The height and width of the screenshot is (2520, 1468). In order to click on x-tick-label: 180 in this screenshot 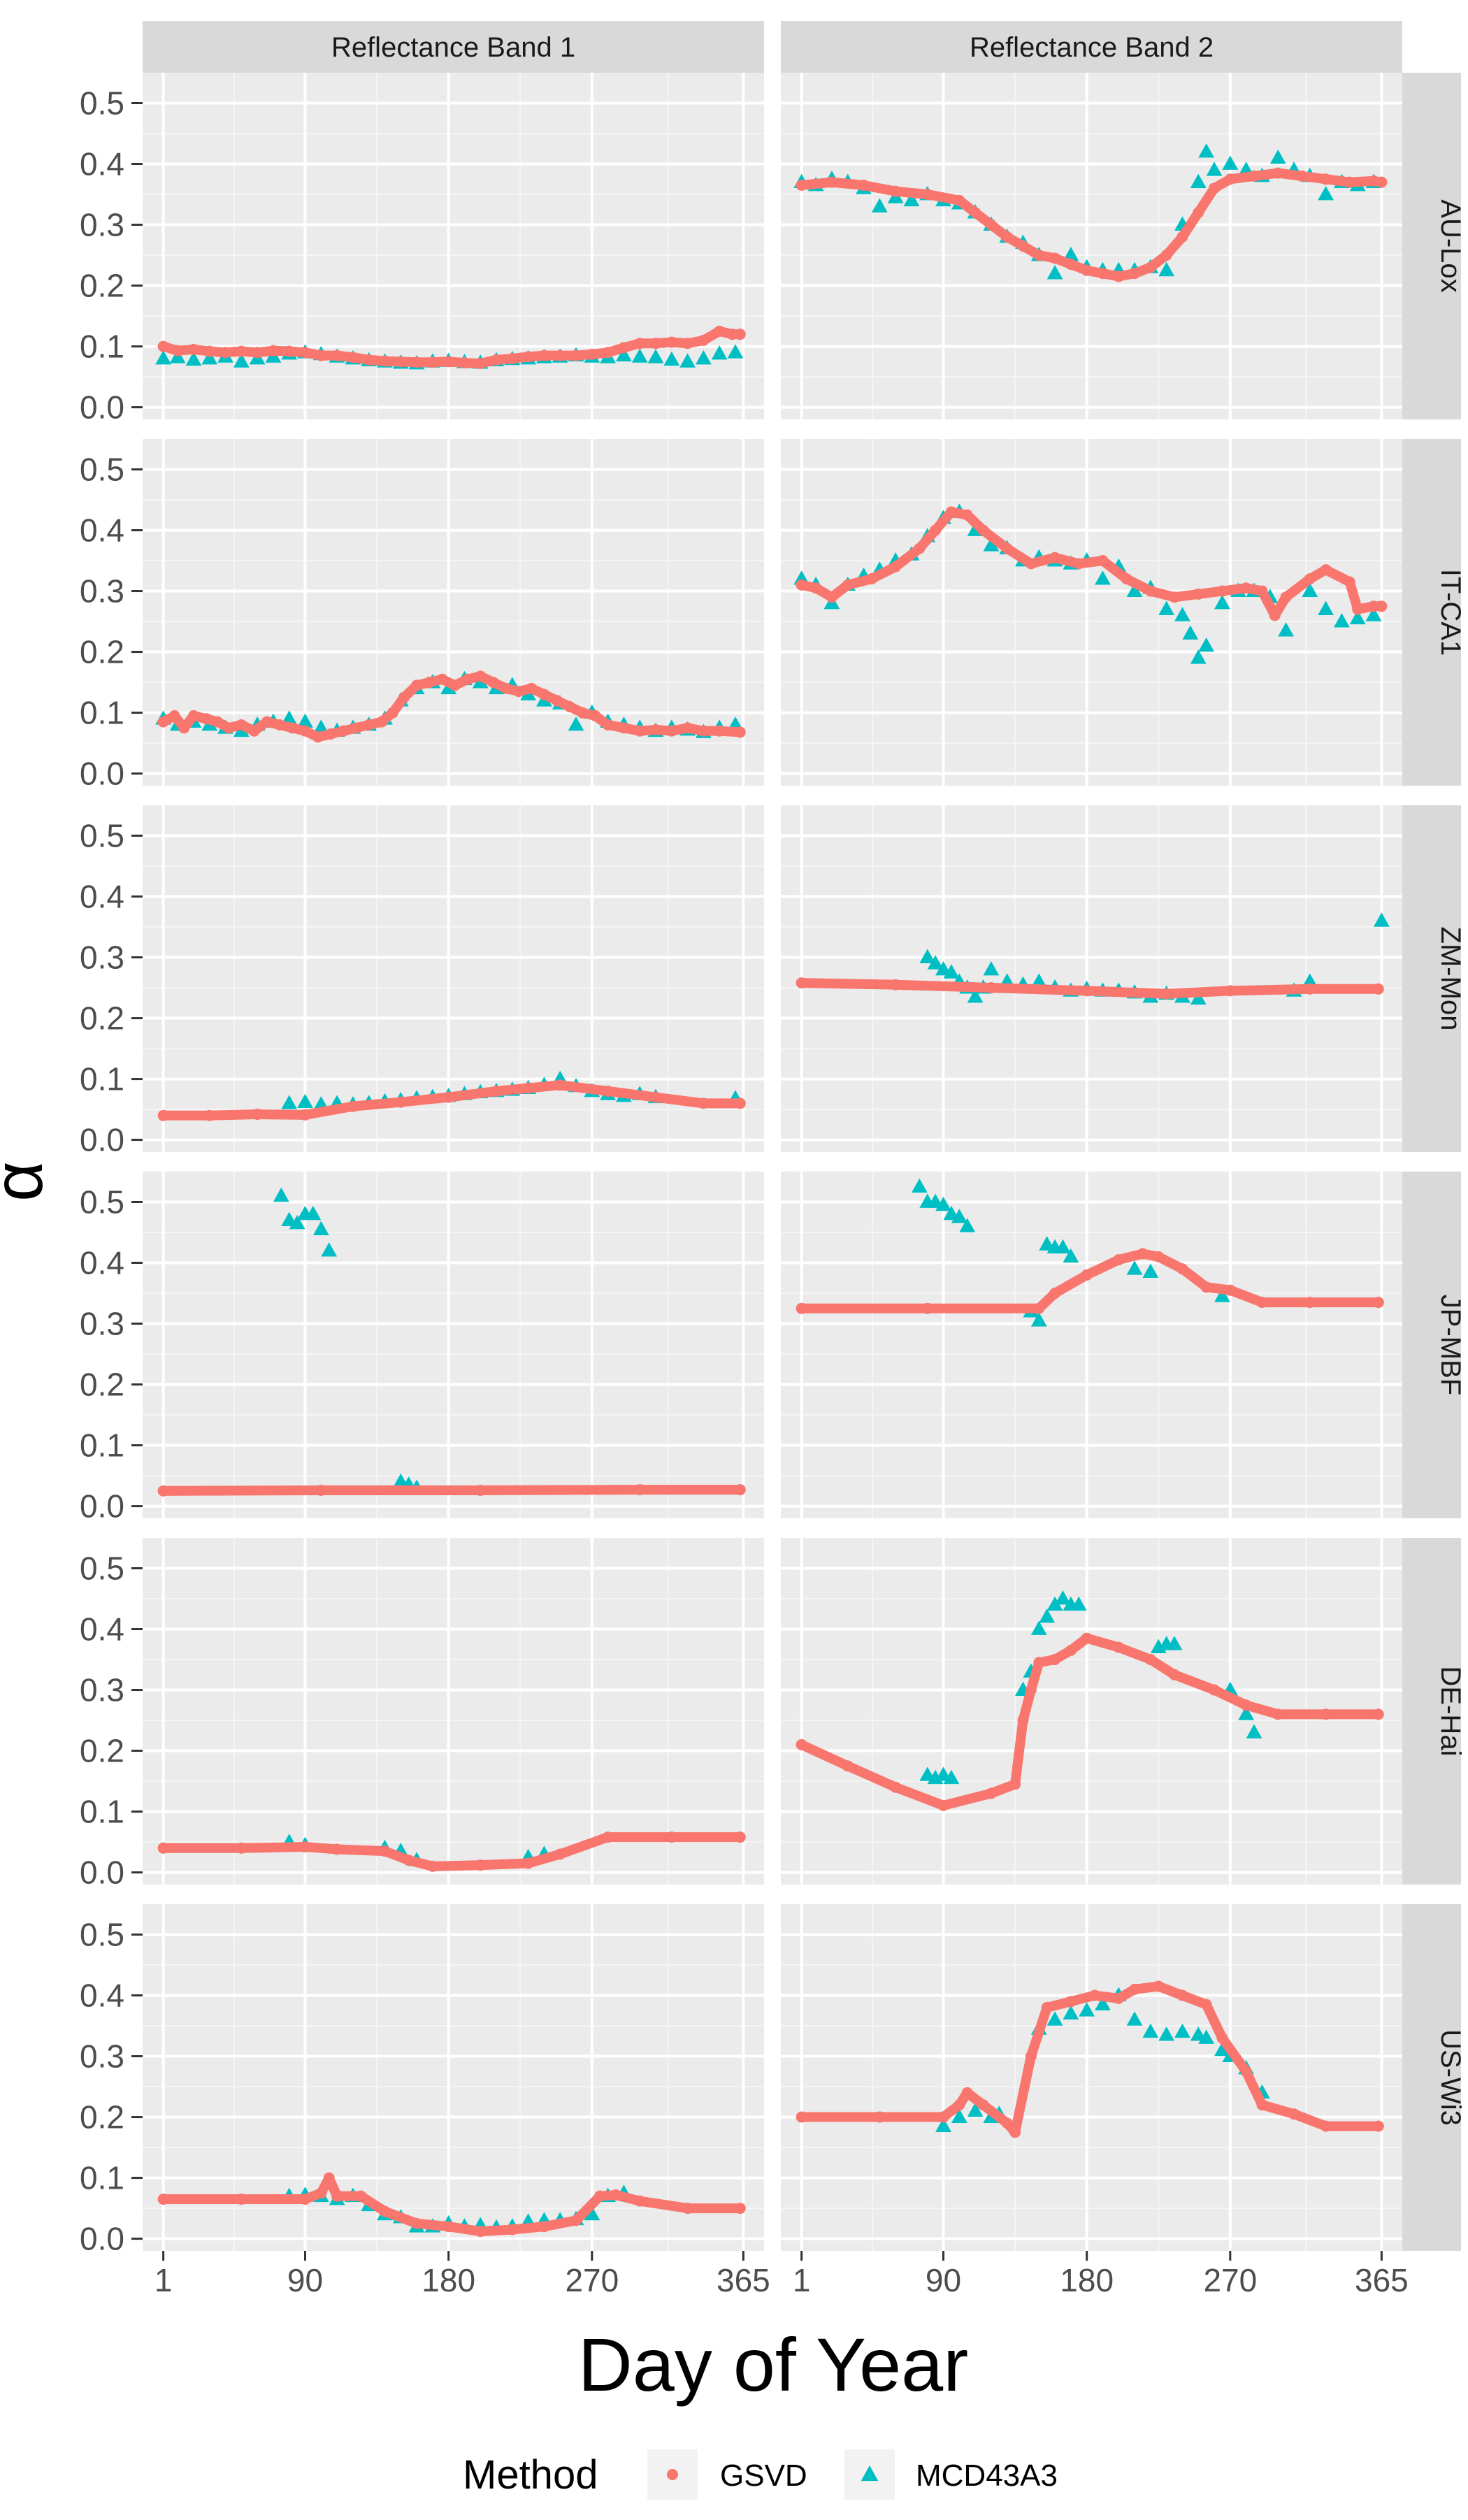, I will do `click(448, 2280)`.